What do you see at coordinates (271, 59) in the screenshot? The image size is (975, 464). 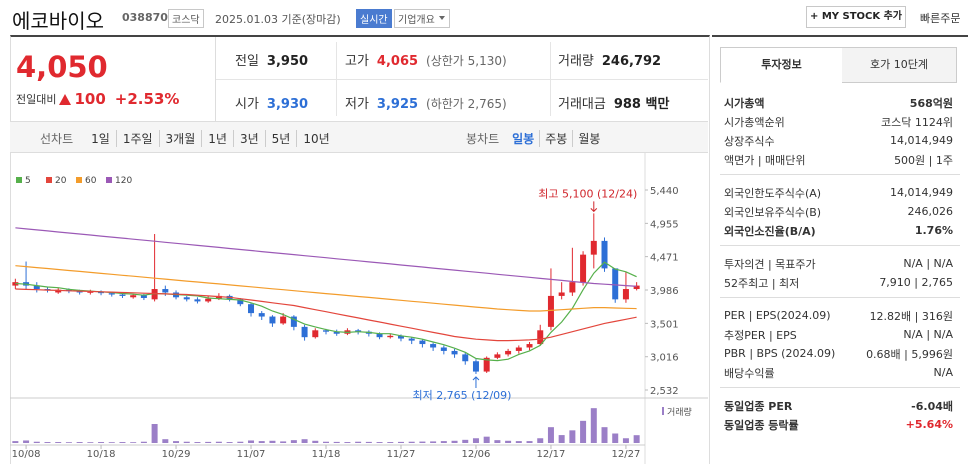 I see `quote-cell: 전일 3,950` at bounding box center [271, 59].